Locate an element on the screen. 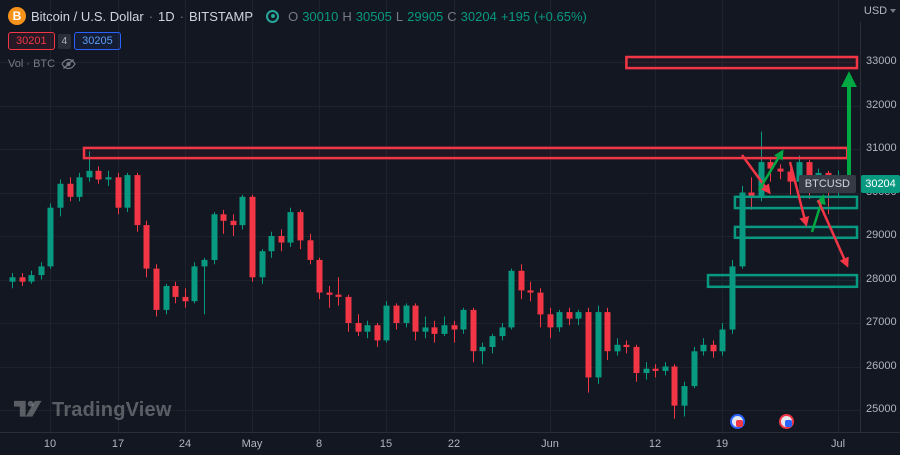  high-label: H is located at coordinates (347, 16).